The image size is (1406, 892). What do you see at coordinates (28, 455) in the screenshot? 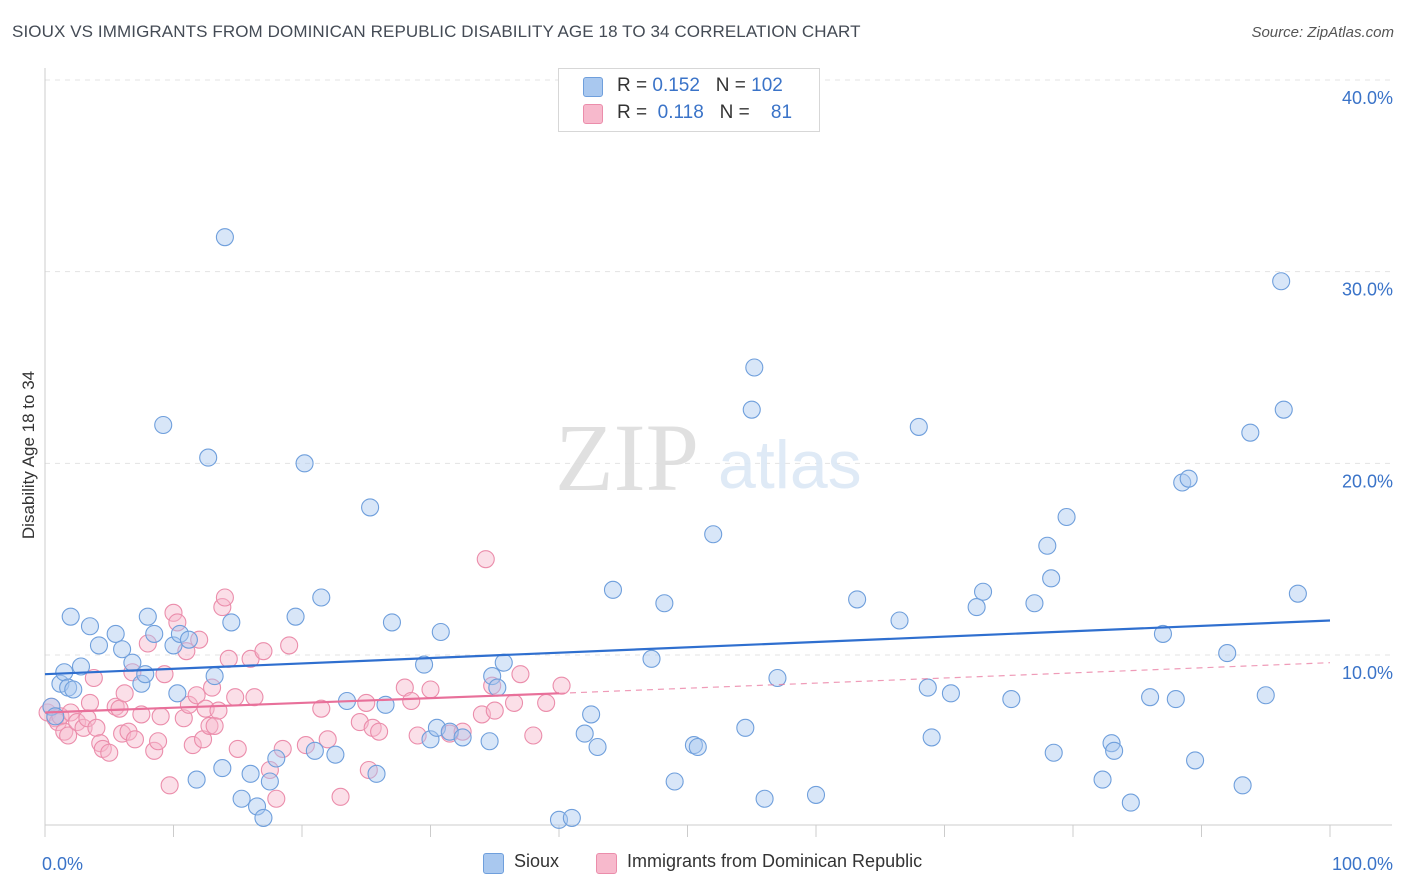
I see `y-axis-title: Disability Age 18 to 34` at bounding box center [28, 455].